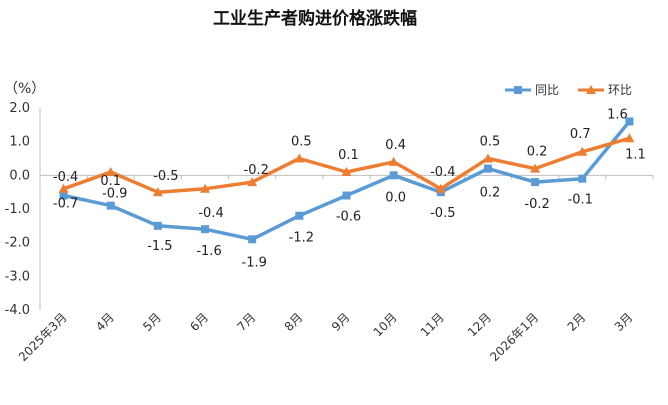  Describe the element at coordinates (479, 324) in the screenshot. I see `x-tick-label: 12月` at that location.